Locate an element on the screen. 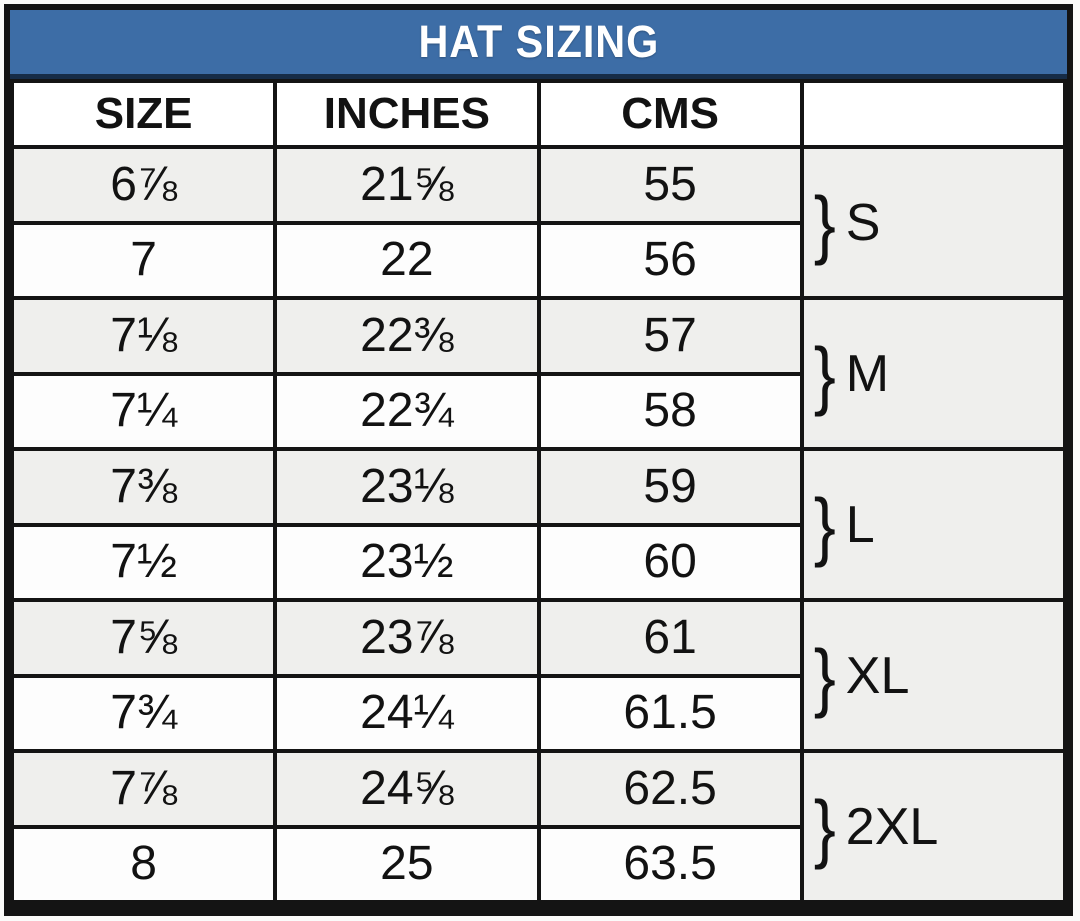  inches-cell: 23⅛ is located at coordinates (407, 487).